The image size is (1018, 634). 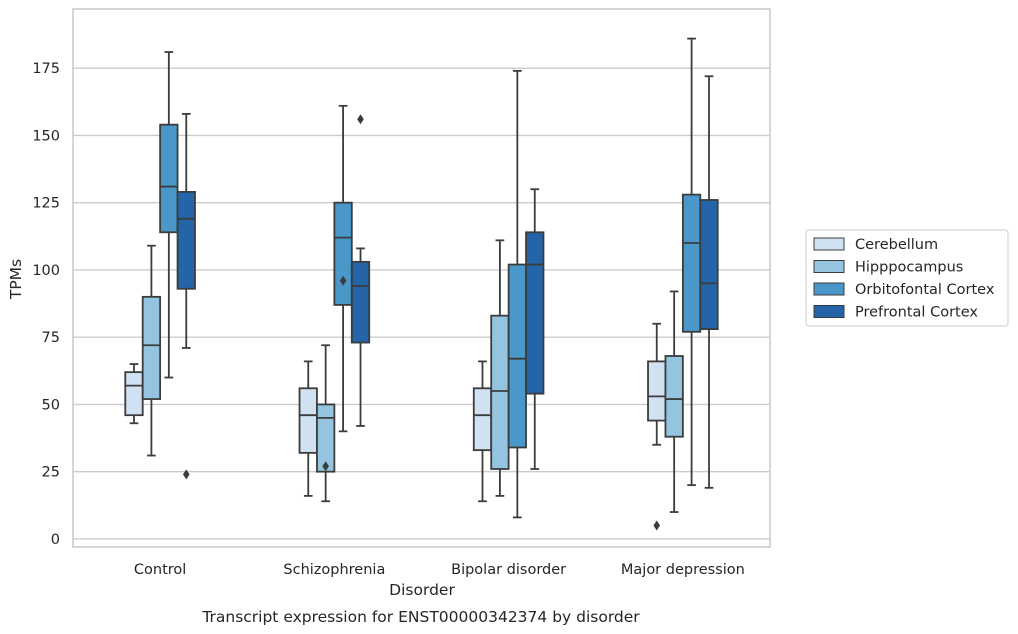 I want to click on y-tick-label-175: 175, so click(x=46, y=69).